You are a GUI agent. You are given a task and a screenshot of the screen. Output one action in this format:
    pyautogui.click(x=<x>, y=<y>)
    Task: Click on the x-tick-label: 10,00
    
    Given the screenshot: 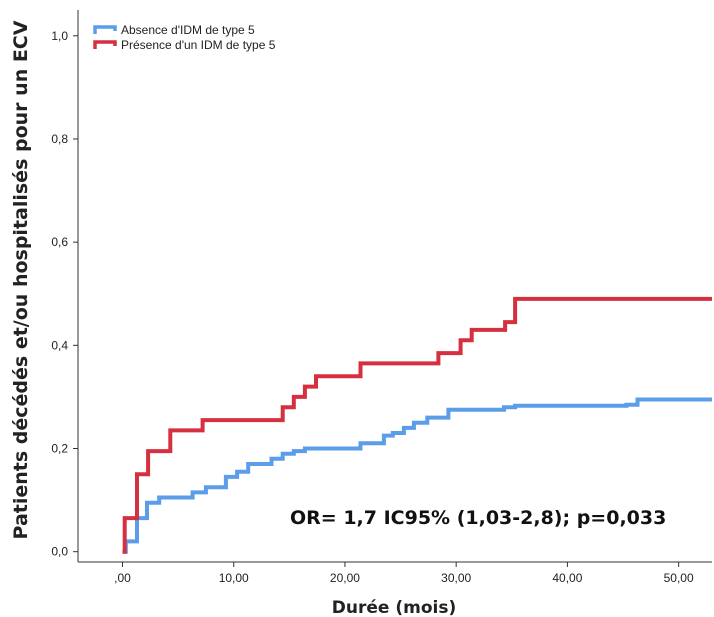 What is the action you would take?
    pyautogui.click(x=234, y=578)
    